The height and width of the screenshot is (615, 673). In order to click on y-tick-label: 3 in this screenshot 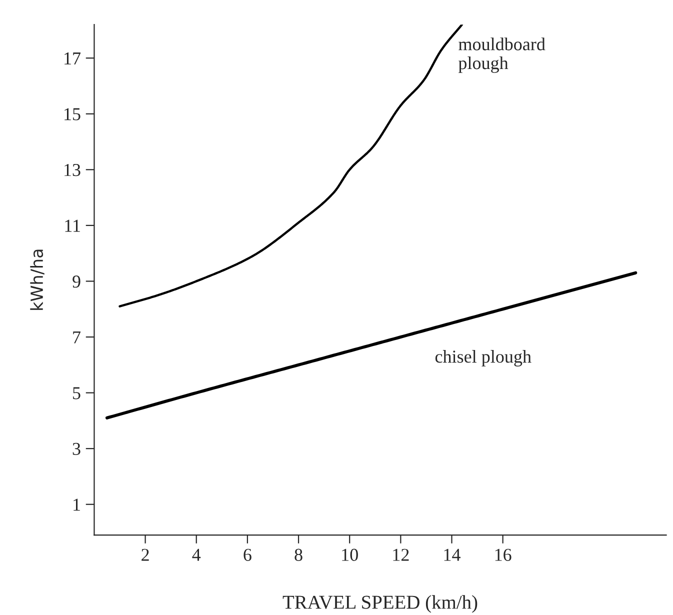, I will do `click(76, 449)`.